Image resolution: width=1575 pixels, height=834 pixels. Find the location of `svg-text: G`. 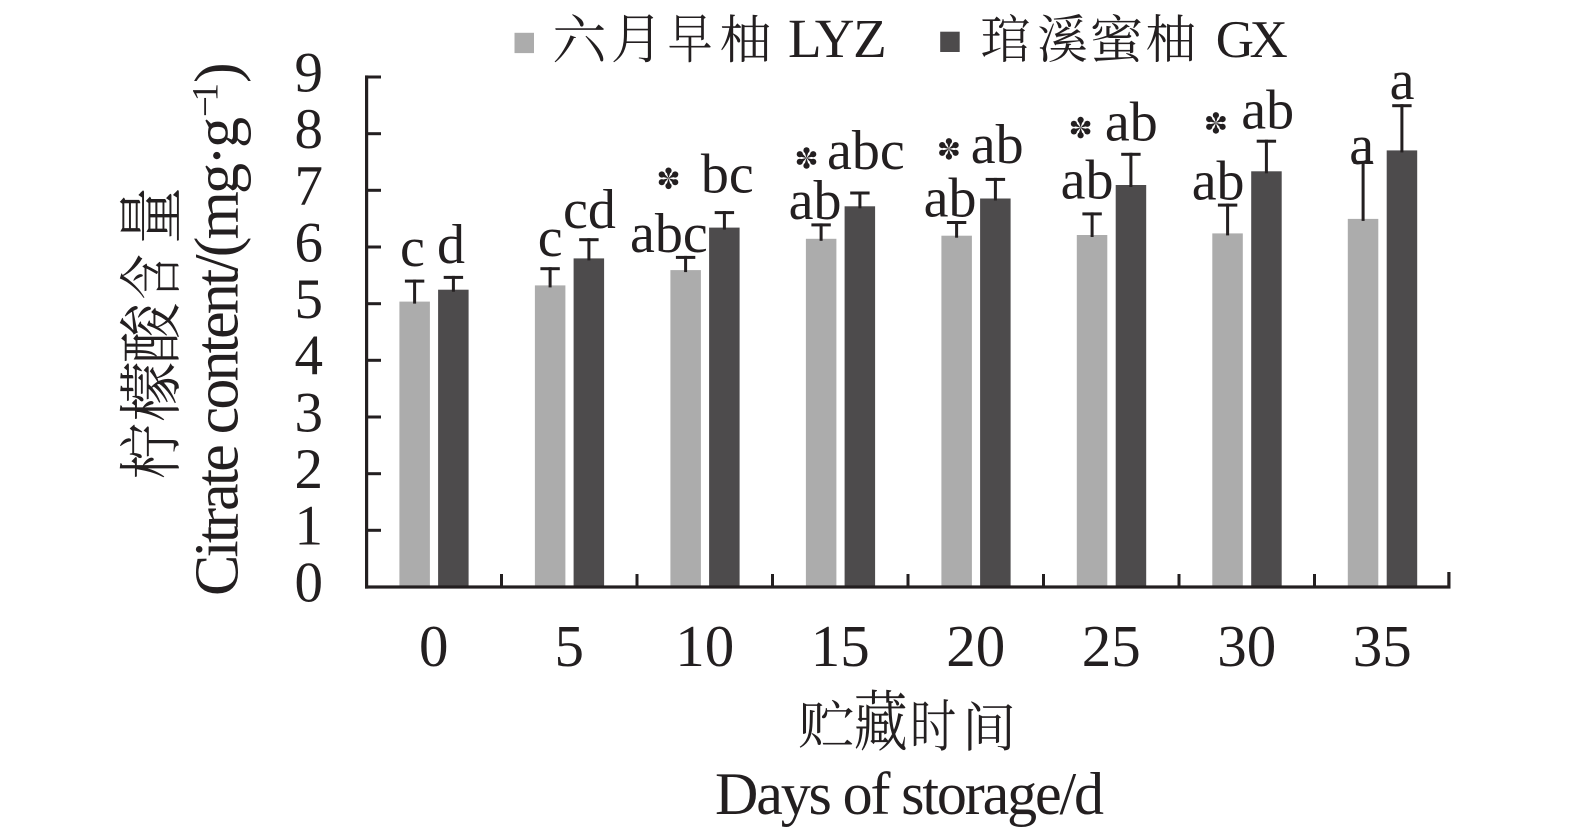

svg-text: G is located at coordinates (1235, 40).